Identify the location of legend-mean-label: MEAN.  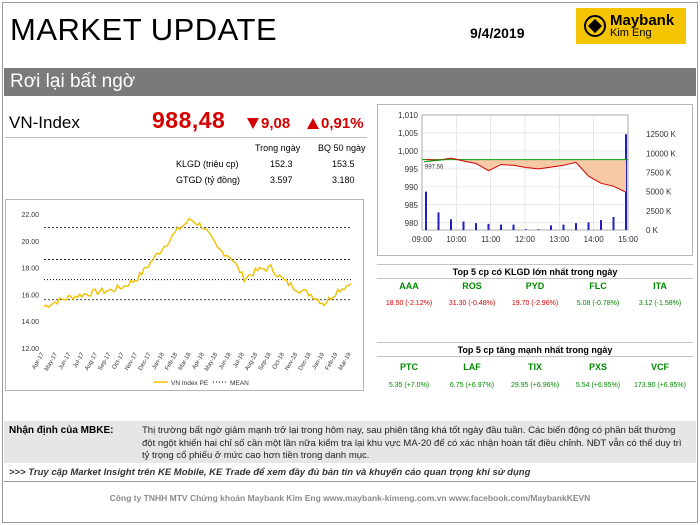
(239, 383).